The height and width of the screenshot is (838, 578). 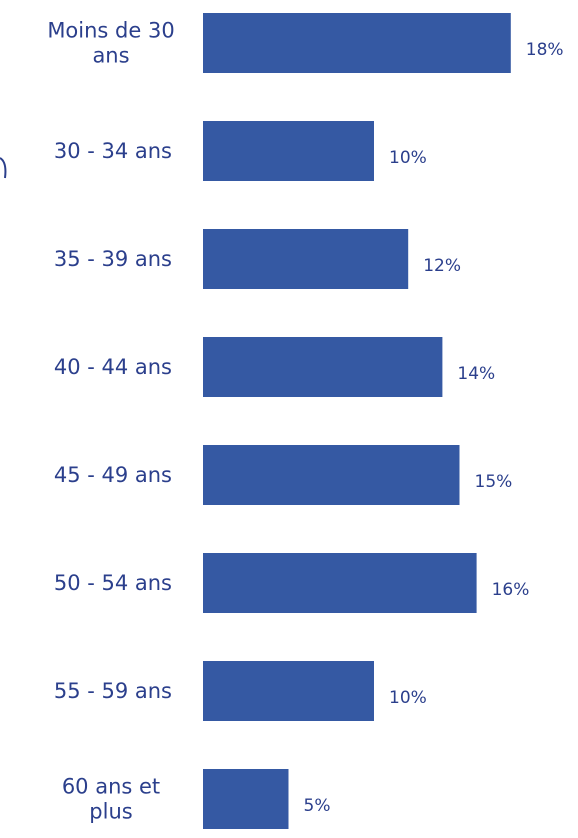 I want to click on category-label-line: 40 - 44 ans, so click(x=113, y=367).